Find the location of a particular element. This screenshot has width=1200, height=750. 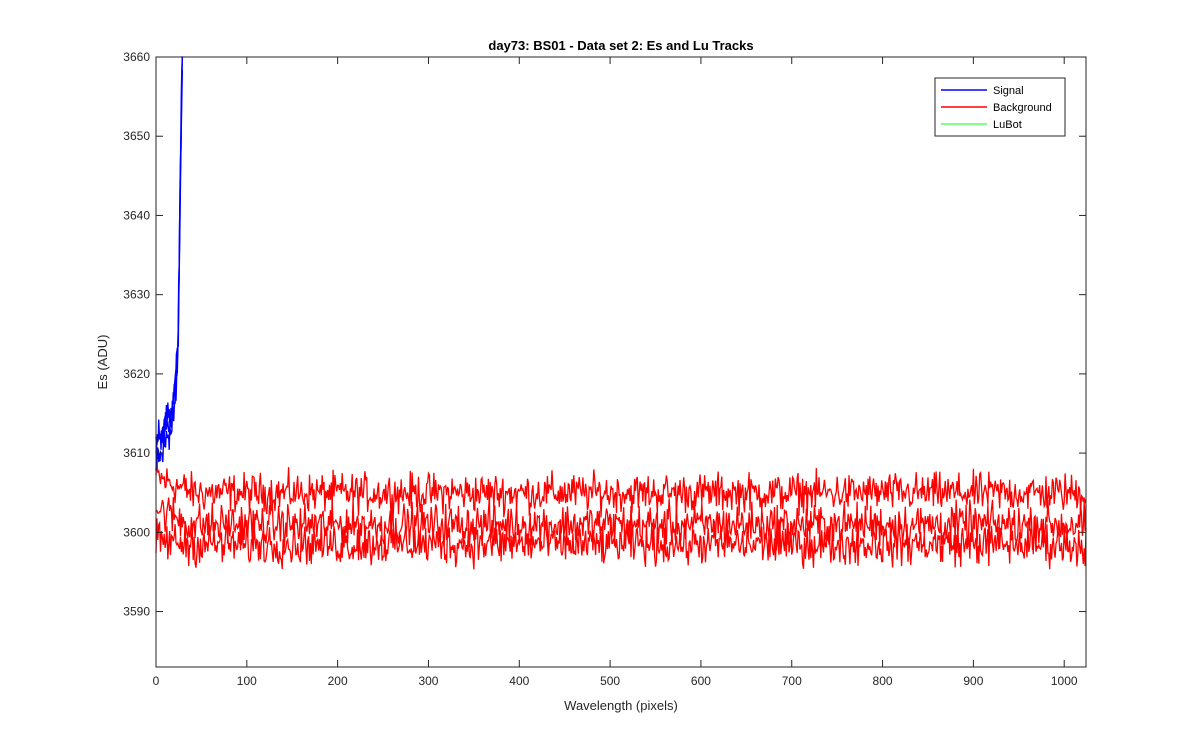

y-tick-label: 3630 is located at coordinates (136, 295).